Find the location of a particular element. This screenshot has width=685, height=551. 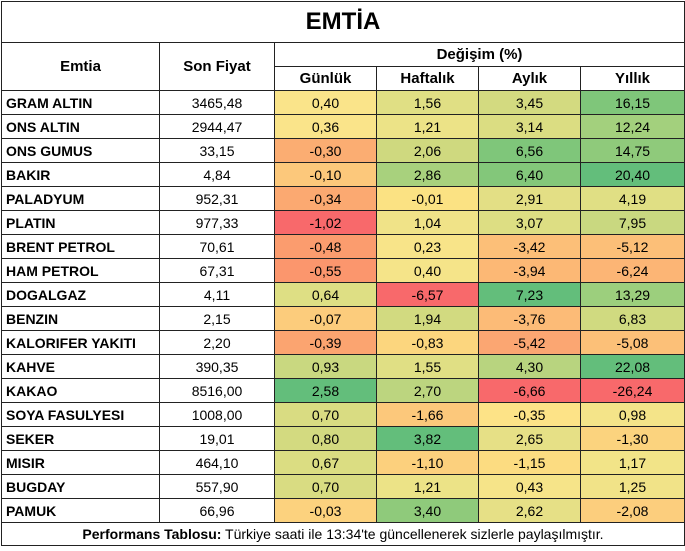

last-price: 2,20 is located at coordinates (217, 342).